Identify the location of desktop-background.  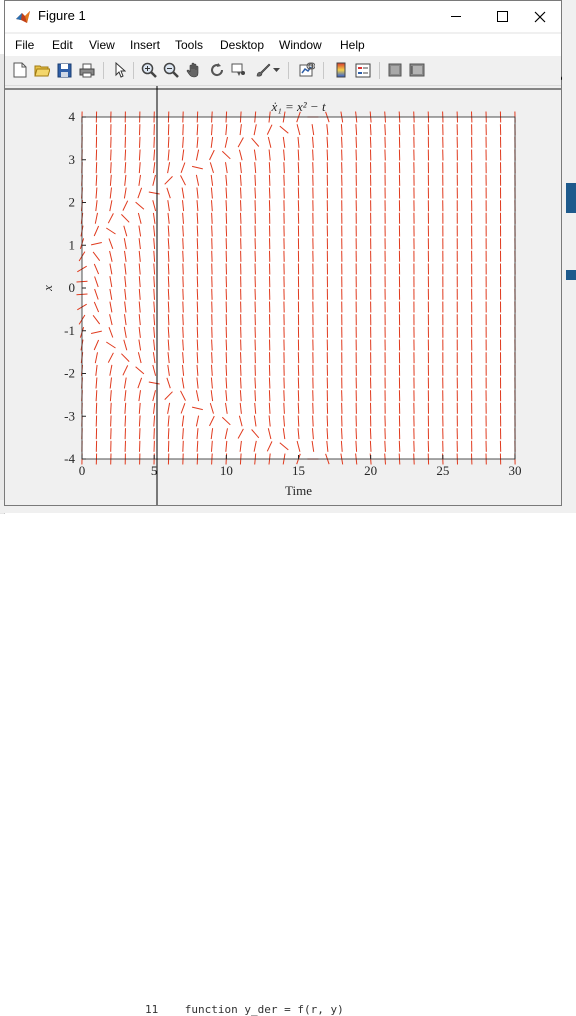
(569, 256).